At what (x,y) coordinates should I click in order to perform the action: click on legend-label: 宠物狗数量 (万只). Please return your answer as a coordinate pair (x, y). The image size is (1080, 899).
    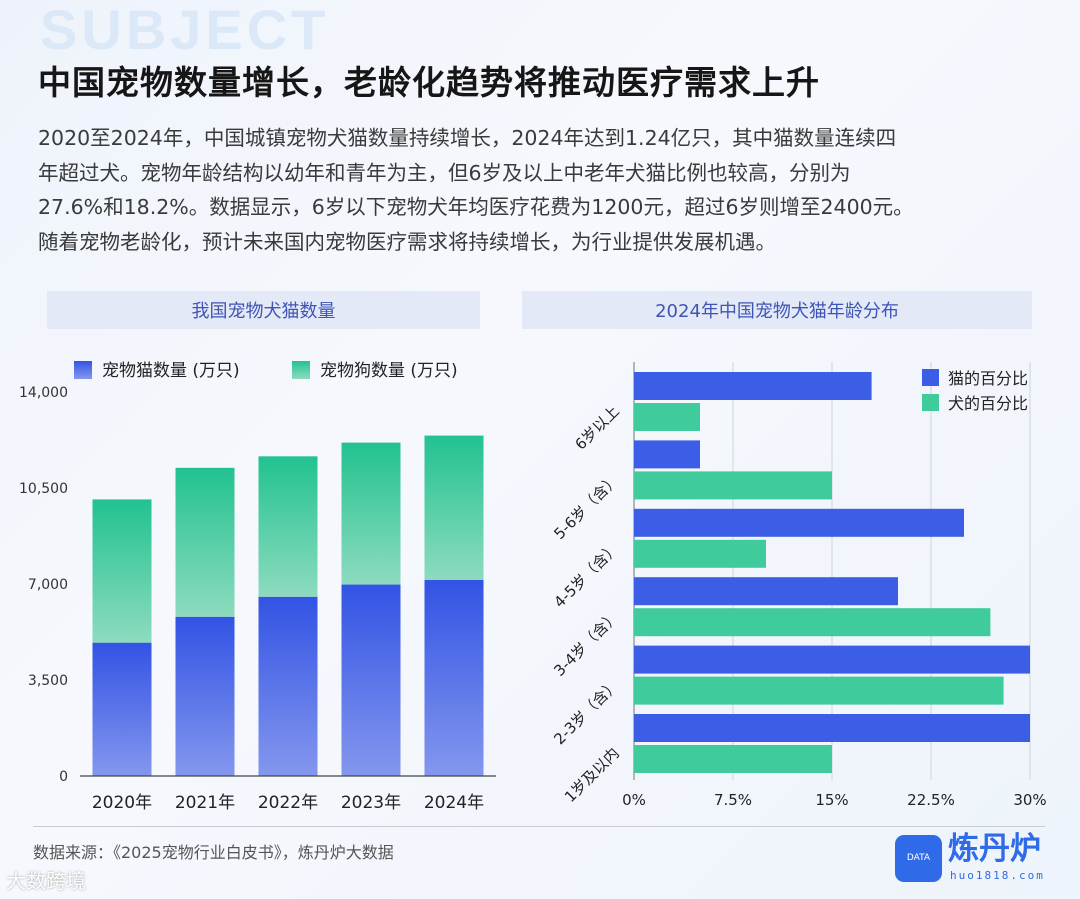
    Looking at the image, I should click on (389, 371).